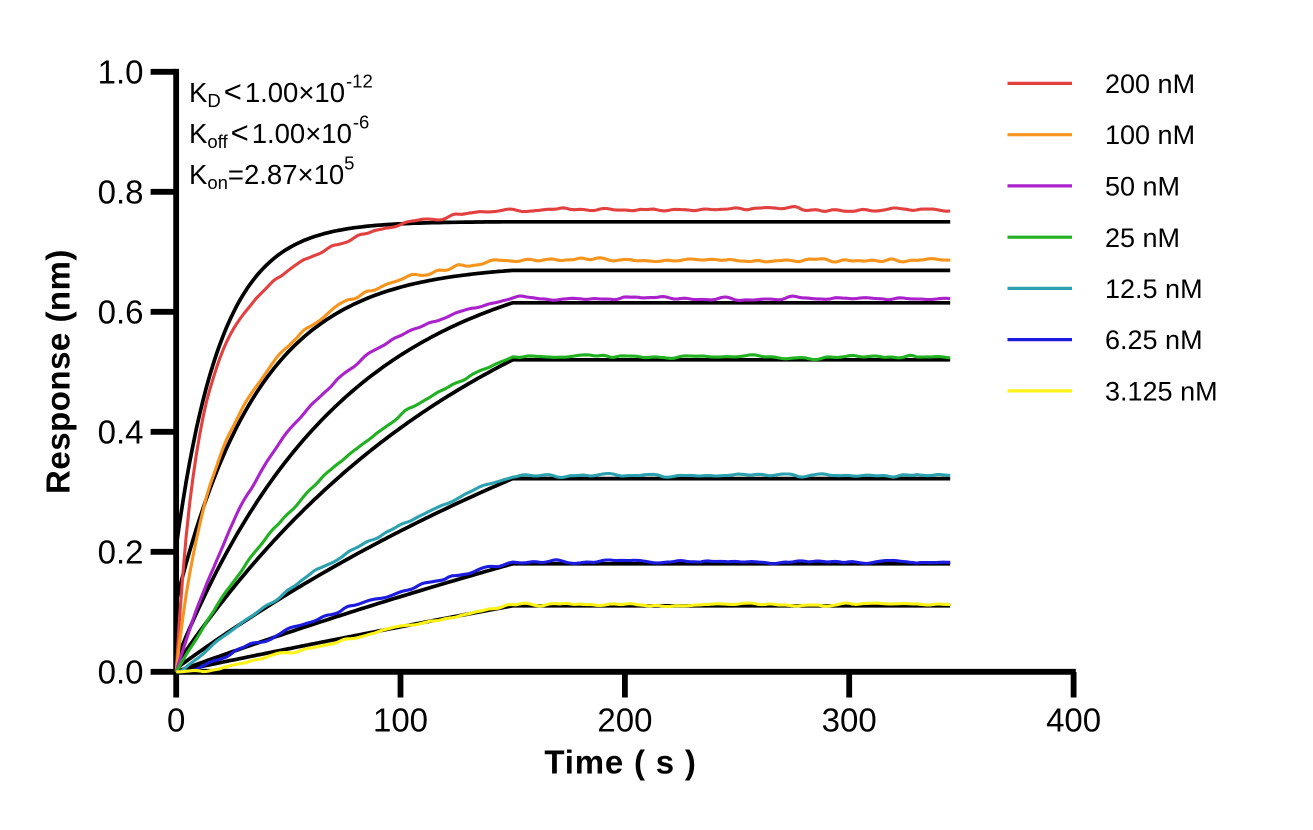  What do you see at coordinates (1142, 187) in the screenshot?
I see `svg-text: 50 nM` at bounding box center [1142, 187].